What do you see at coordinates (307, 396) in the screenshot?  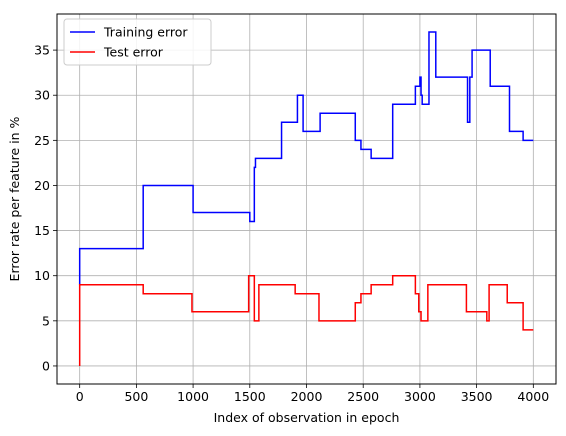 I see `x-tick-label: 2000` at bounding box center [307, 396].